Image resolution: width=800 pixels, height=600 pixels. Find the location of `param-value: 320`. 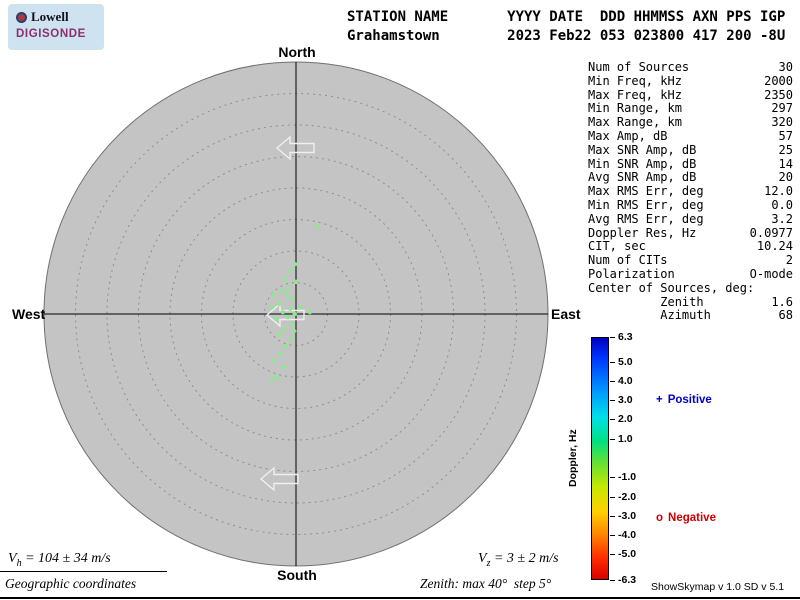

param-value: 320 is located at coordinates (782, 122).